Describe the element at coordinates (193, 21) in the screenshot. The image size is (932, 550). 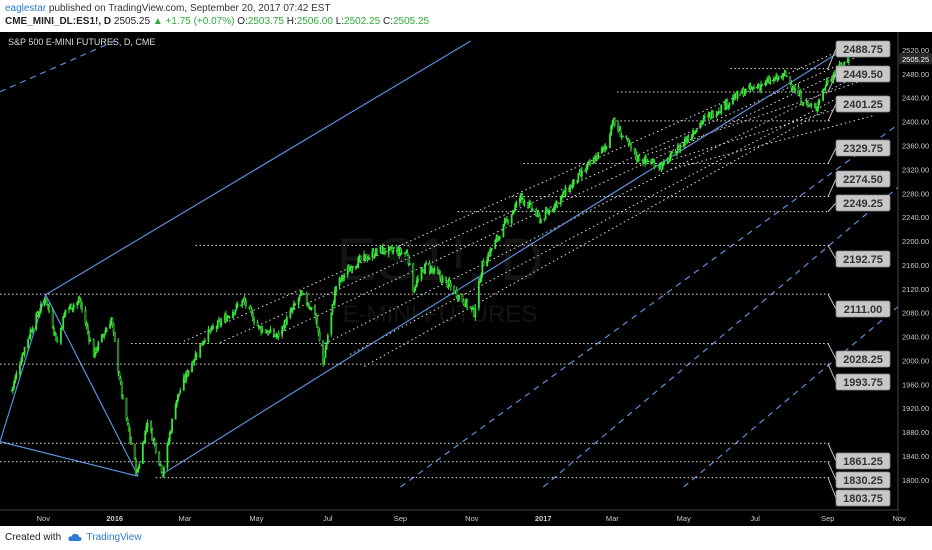
I see `change: ▲ +1.75 (+0.07%)` at that location.